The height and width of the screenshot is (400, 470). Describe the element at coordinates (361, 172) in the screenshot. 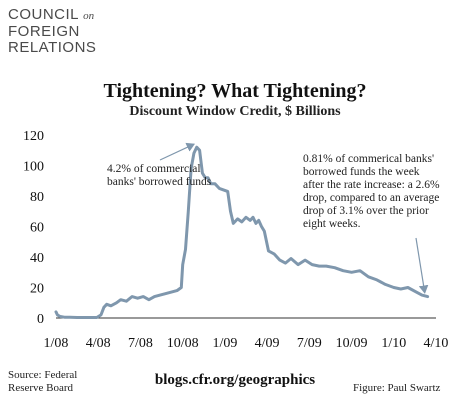

I see `annotation-text: borrowed funds the week` at that location.